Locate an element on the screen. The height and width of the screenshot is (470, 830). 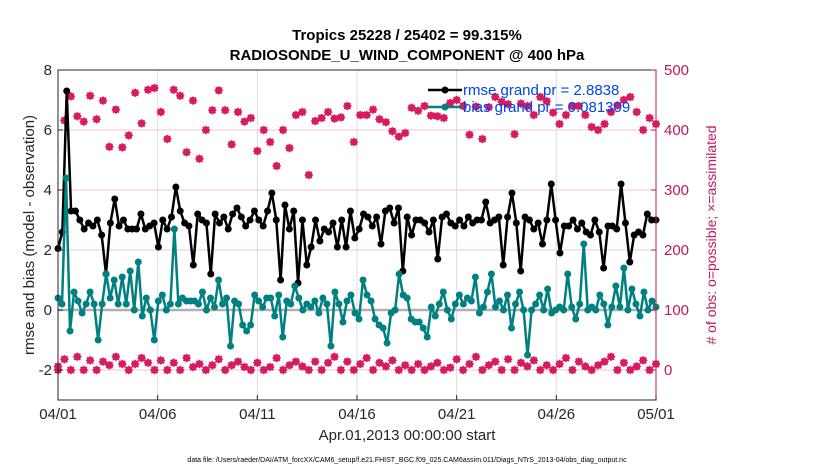
x-tick-label: 05/01 is located at coordinates (656, 414).